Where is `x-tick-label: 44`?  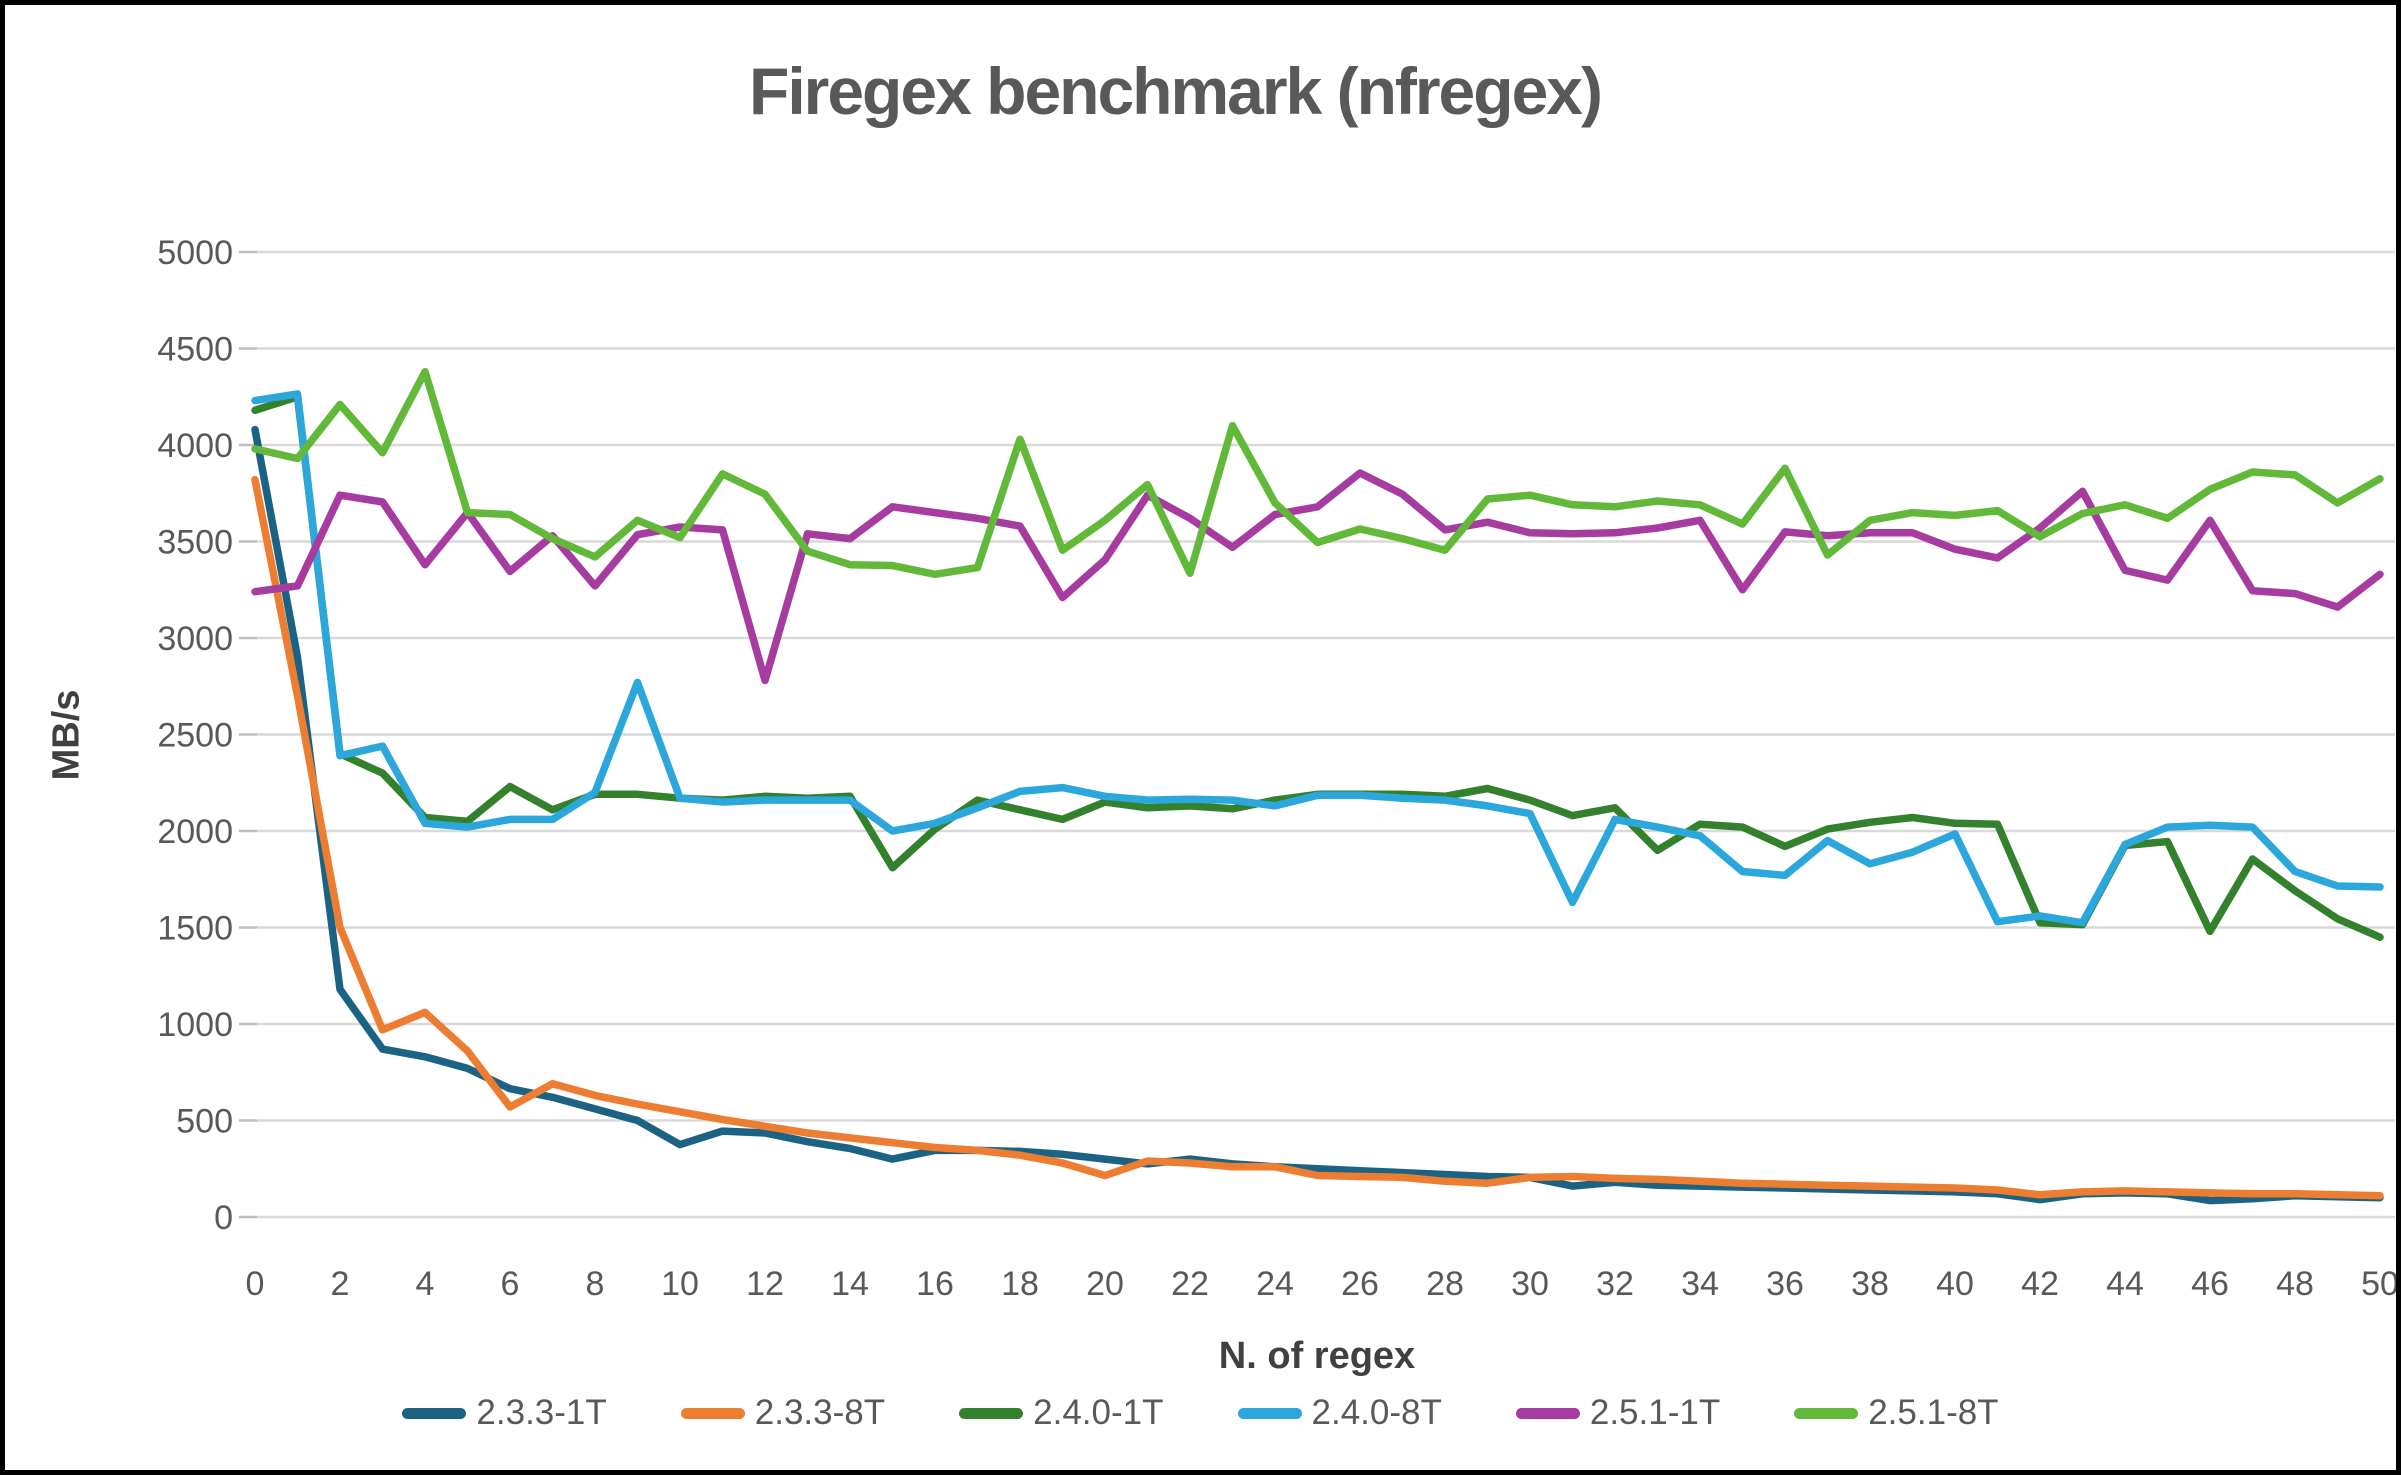
x-tick-label: 44 is located at coordinates (2125, 1284).